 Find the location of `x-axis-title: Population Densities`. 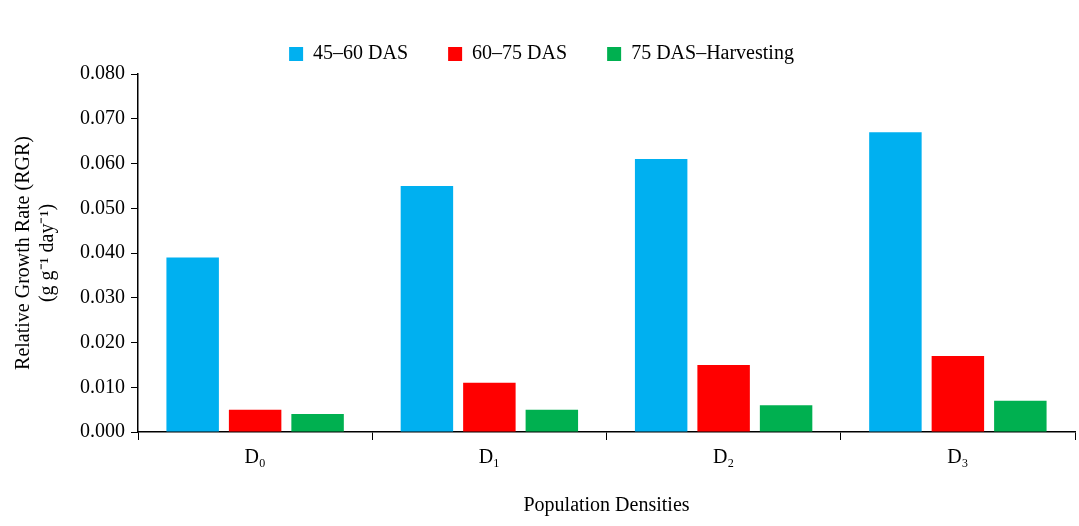

x-axis-title: Population Densities is located at coordinates (606, 505).